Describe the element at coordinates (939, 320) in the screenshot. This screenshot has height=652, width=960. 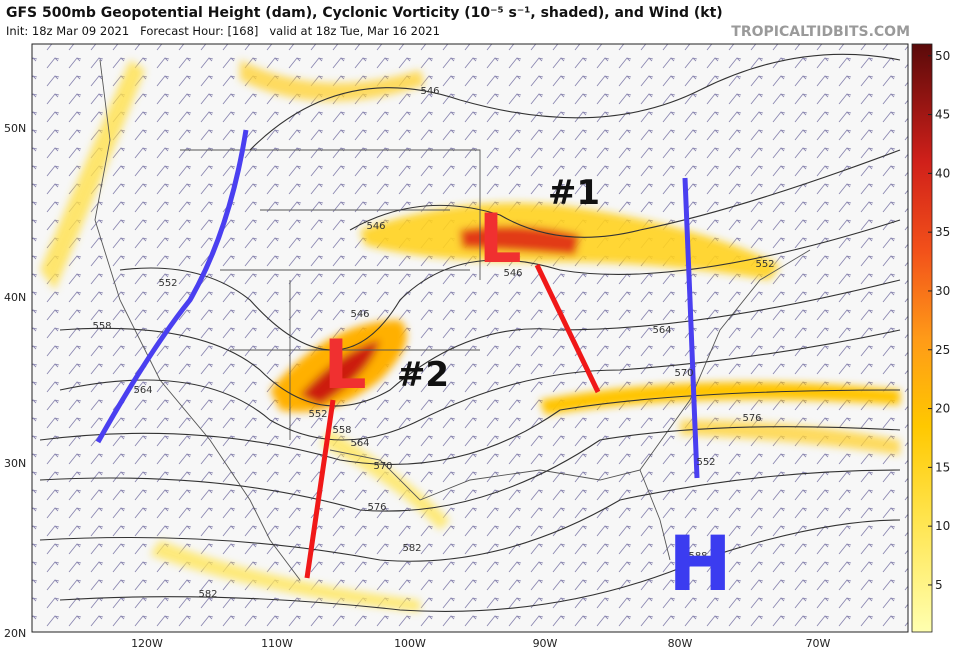
I see `colorbar-ticks: 5 10 15 20 25 30 35 40 45 50` at that location.